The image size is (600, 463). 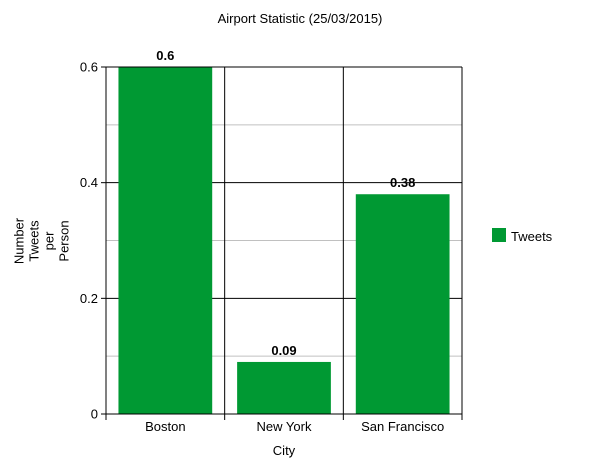 What do you see at coordinates (64, 240) in the screenshot?
I see `y-axis-label-line-3: Person` at bounding box center [64, 240].